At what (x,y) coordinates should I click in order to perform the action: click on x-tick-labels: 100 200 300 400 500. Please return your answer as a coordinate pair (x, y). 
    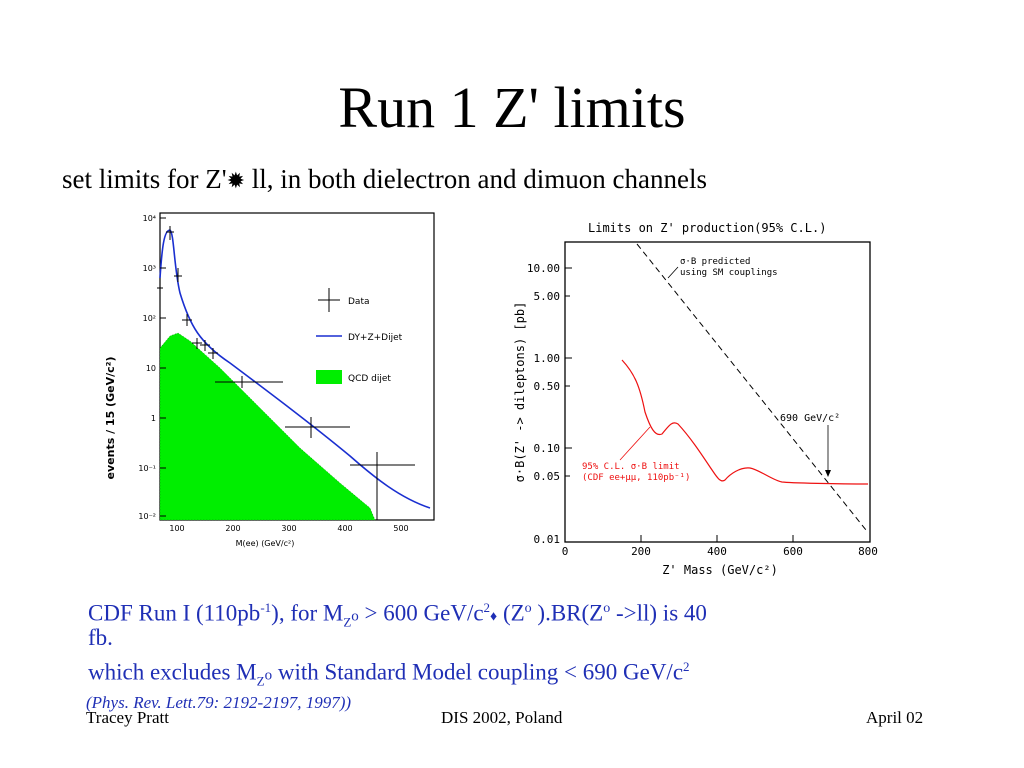
    Looking at the image, I should click on (288, 528).